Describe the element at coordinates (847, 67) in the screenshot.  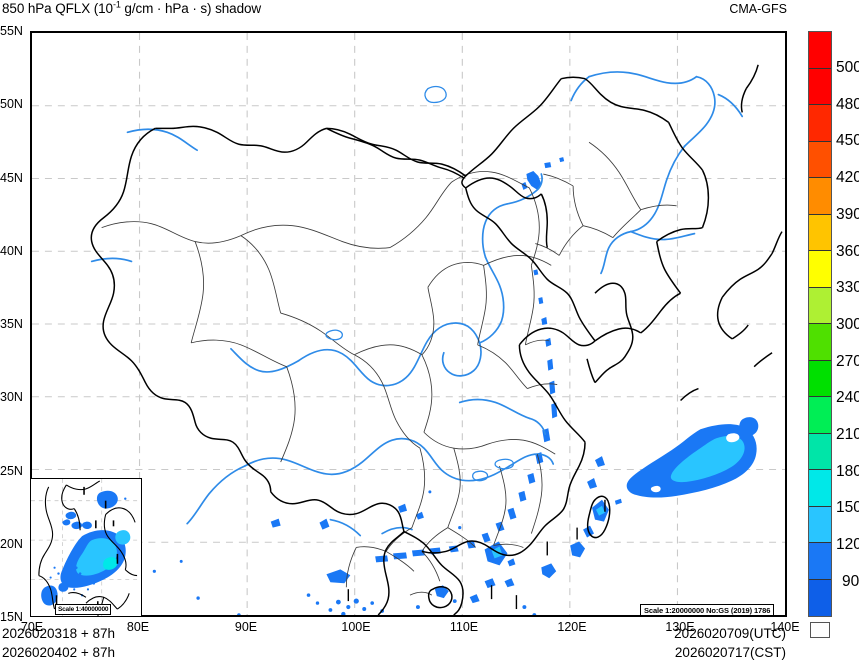
I see `colorbar-label-500: 500` at that location.